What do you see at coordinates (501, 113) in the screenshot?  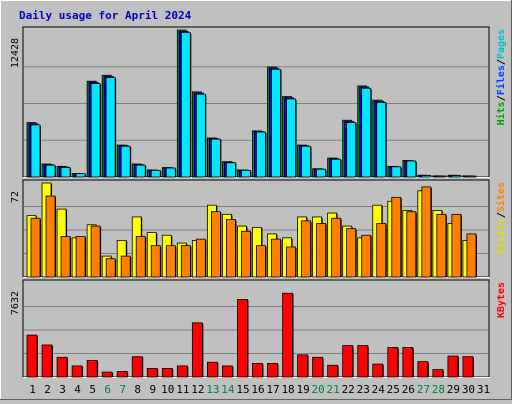 I see `top-side-legend-hits: Hits` at bounding box center [501, 113].